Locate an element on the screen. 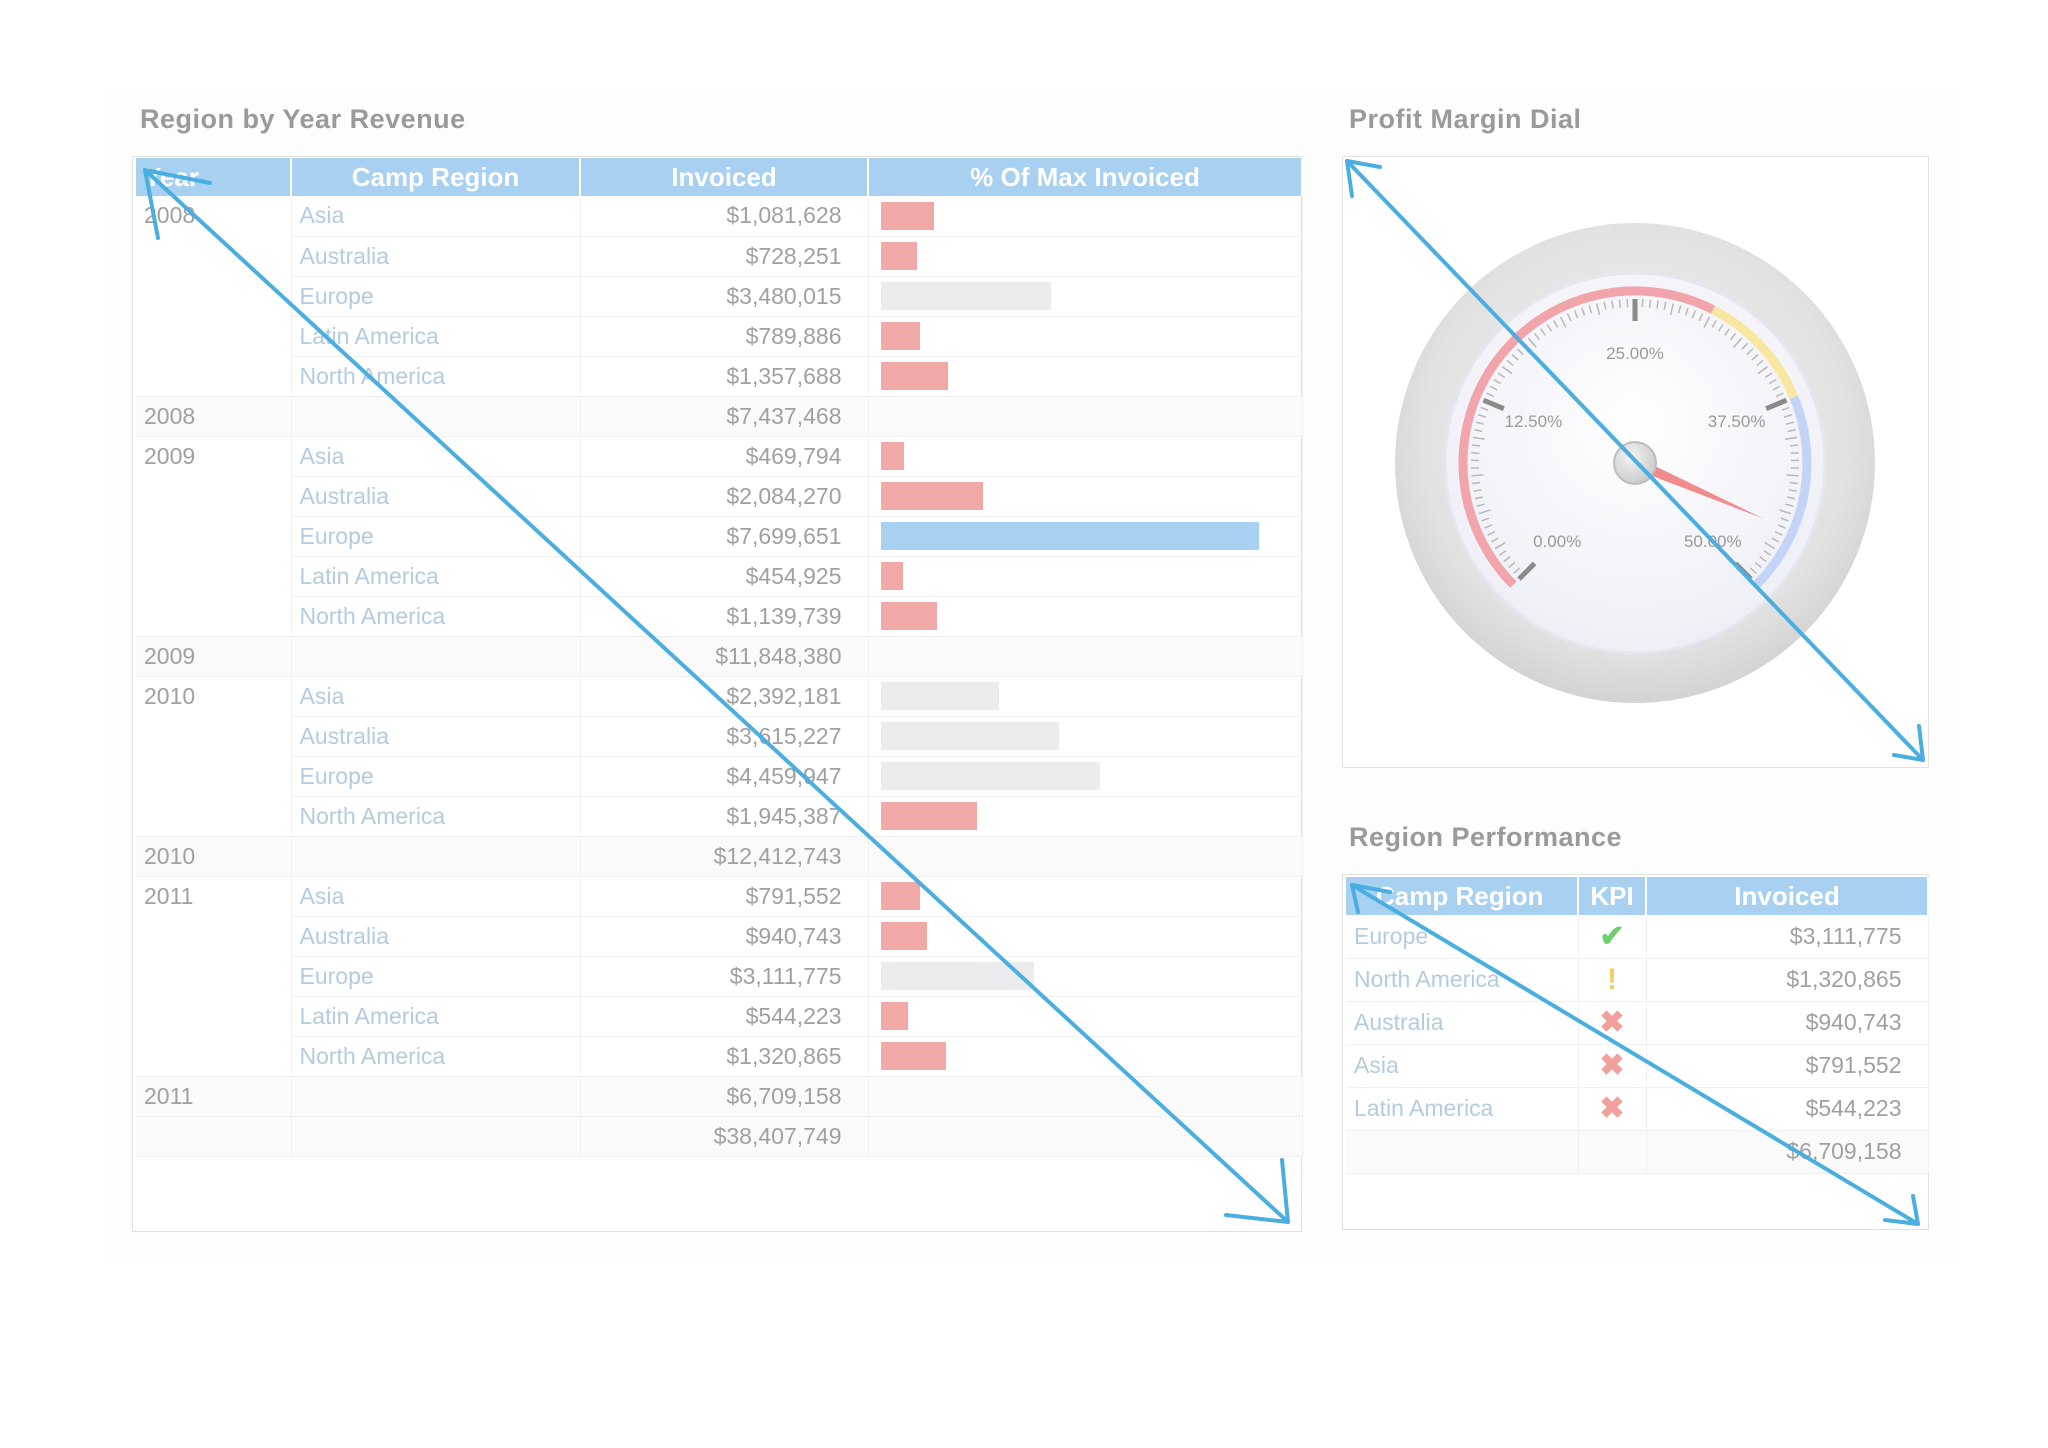  invoiced-cell: $940,743 is located at coordinates (1787, 1023).